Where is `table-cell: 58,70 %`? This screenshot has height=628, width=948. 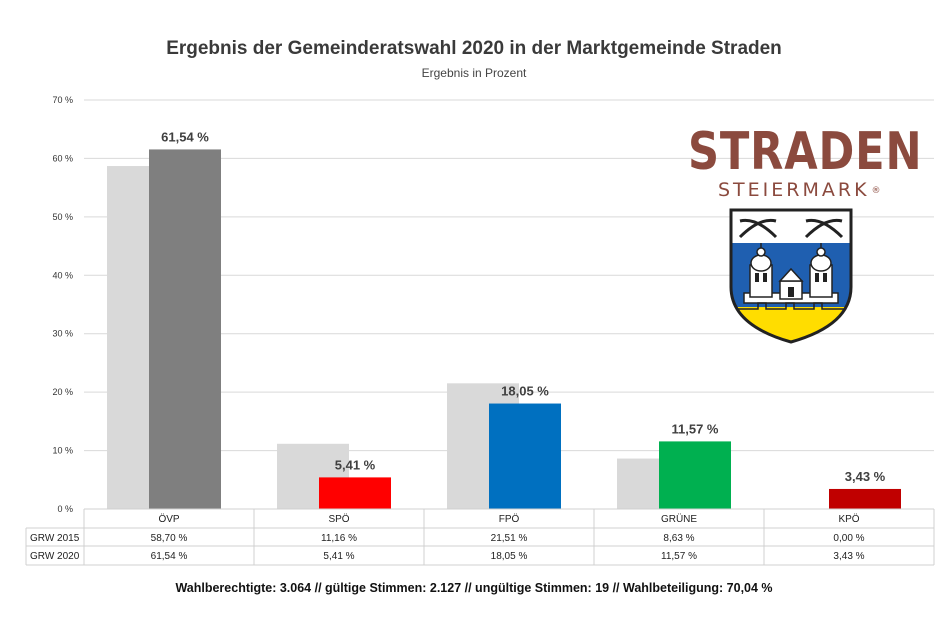
table-cell: 58,70 % is located at coordinates (169, 538).